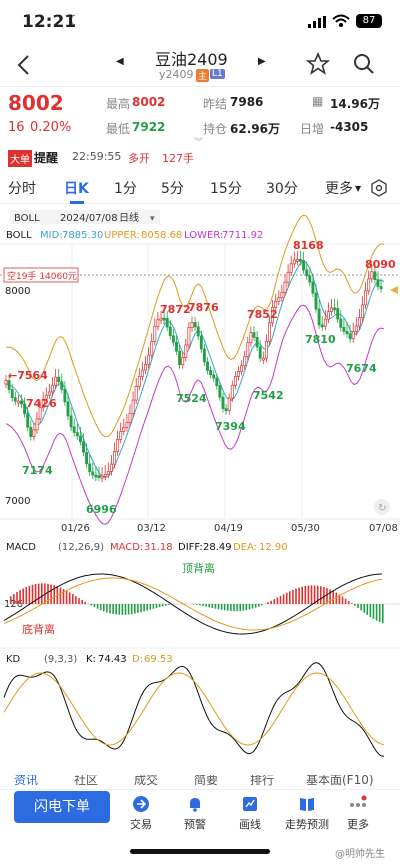 This screenshot has height=865, width=400. I want to click on tab-timeshare: 分时, so click(22, 189).